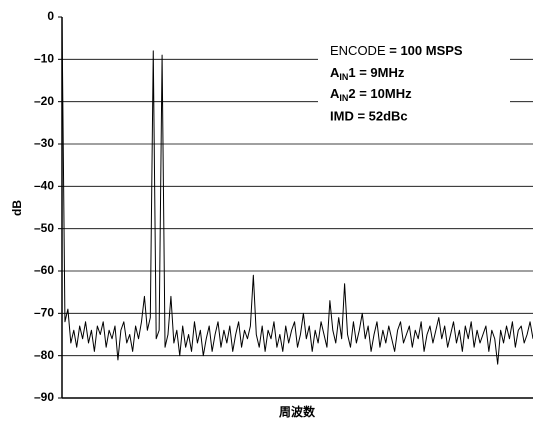  What do you see at coordinates (44, 313) in the screenshot?
I see `y-tick-label: –70` at bounding box center [44, 313].